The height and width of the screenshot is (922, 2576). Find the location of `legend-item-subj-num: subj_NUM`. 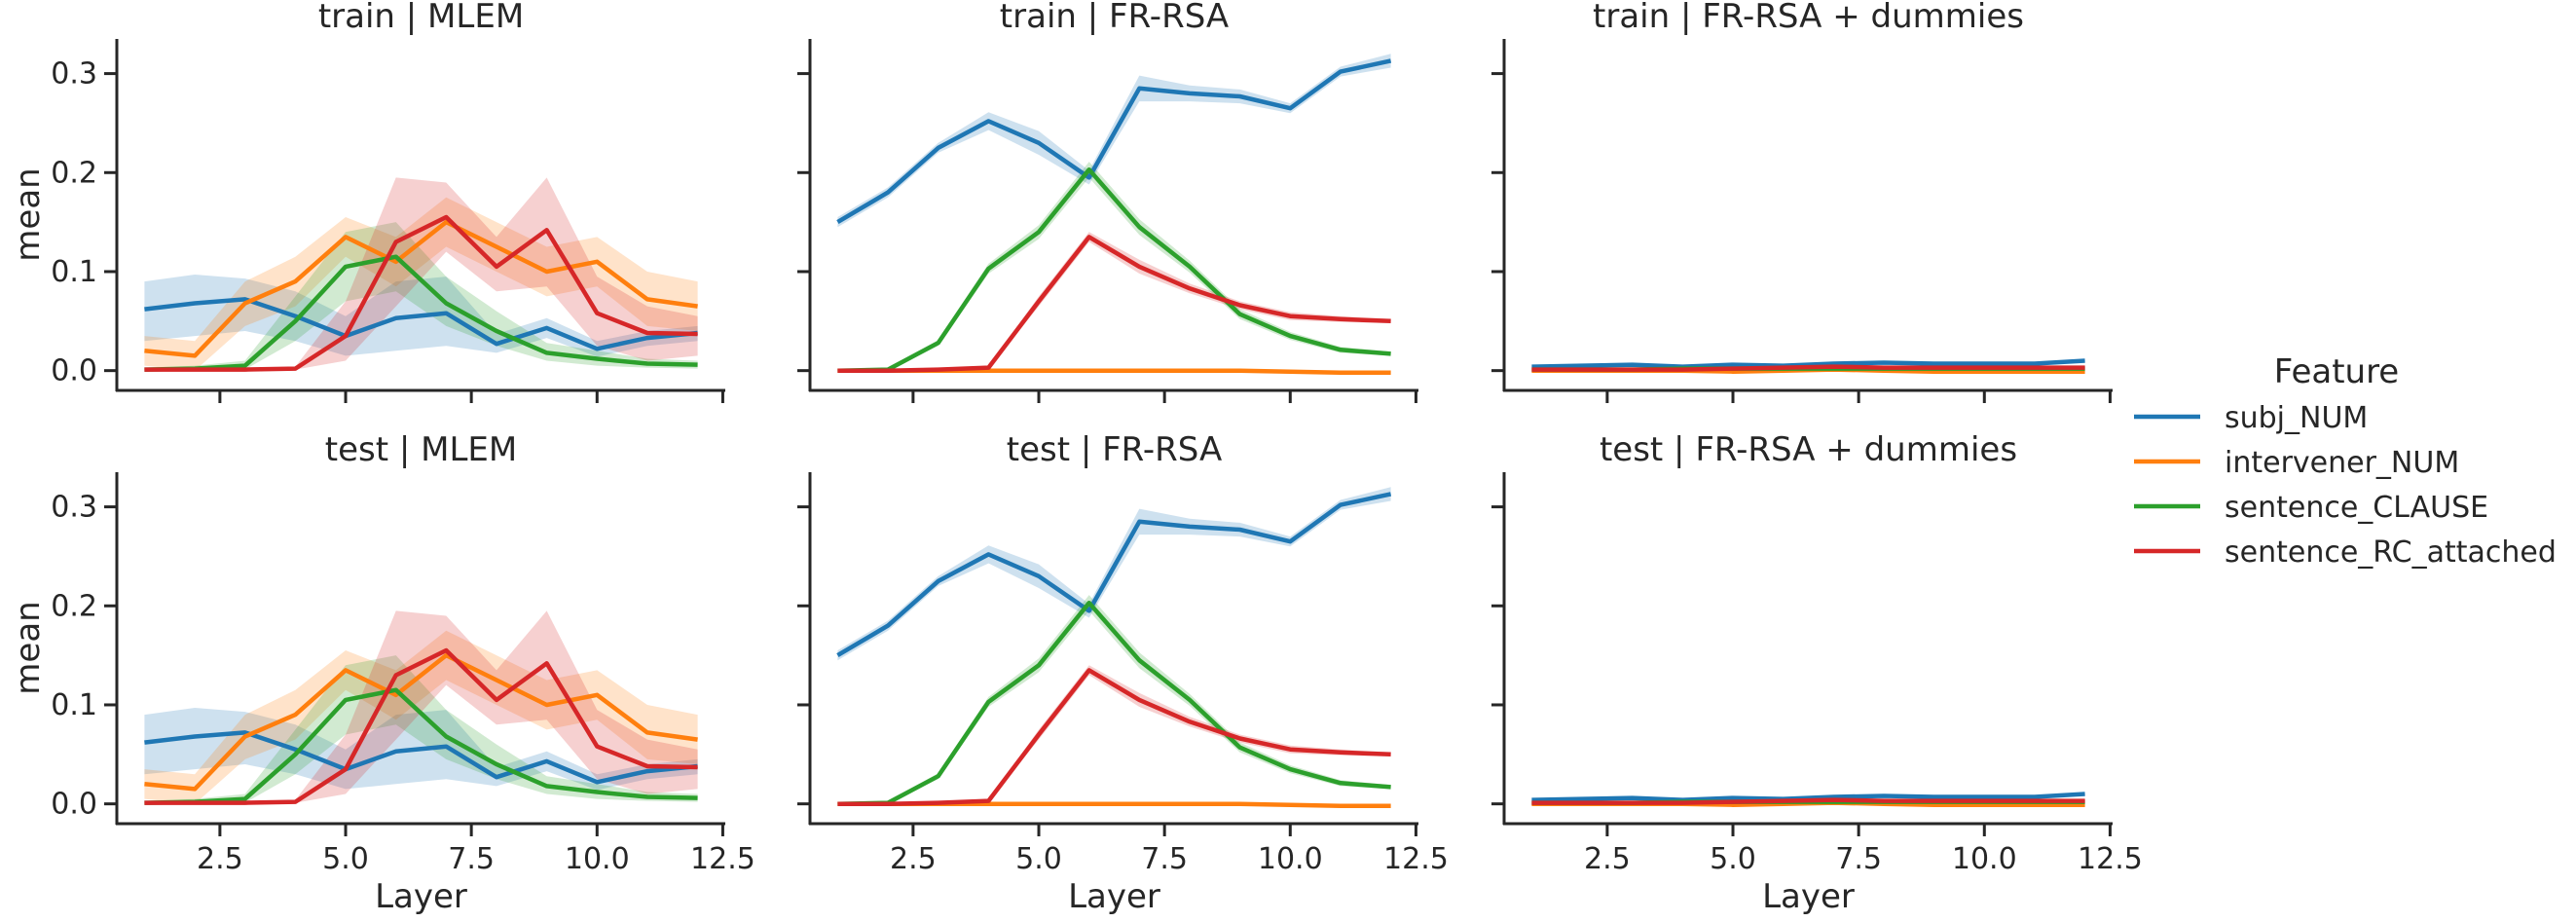

legend-item-subj-num: subj_NUM is located at coordinates (2251, 418).